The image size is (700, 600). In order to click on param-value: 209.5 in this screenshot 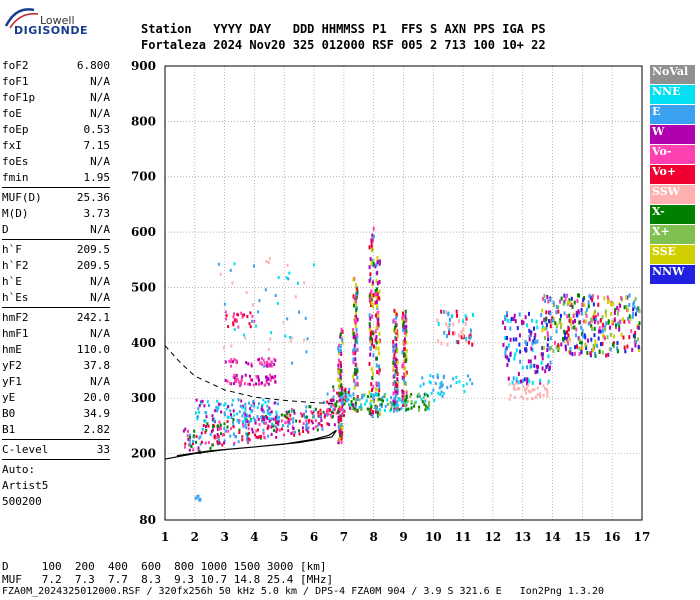, I will do `click(93, 265)`.